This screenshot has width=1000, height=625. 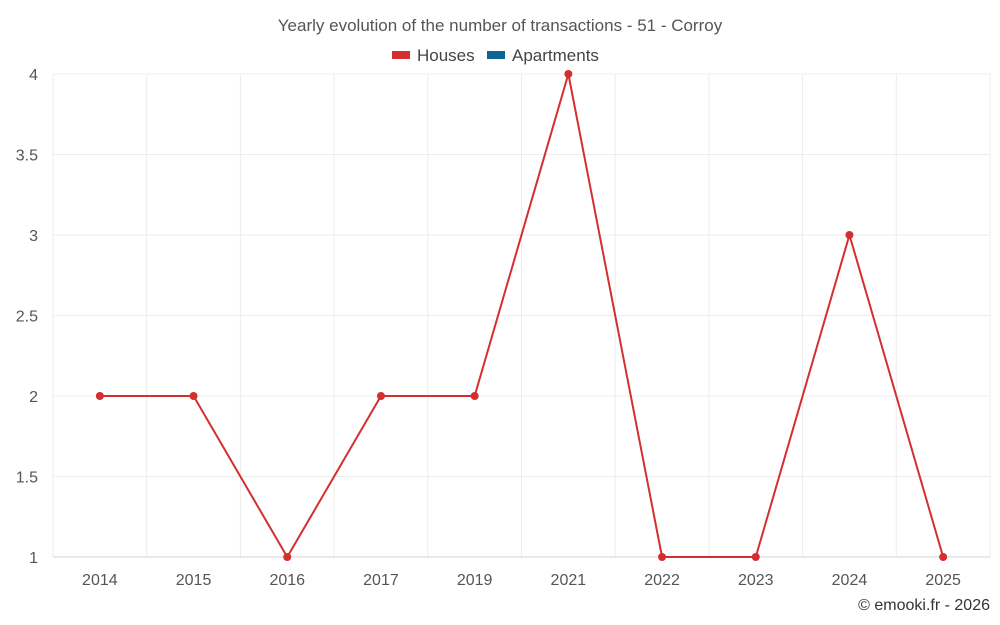 What do you see at coordinates (33, 558) in the screenshot?
I see `y-tick-label: 1` at bounding box center [33, 558].